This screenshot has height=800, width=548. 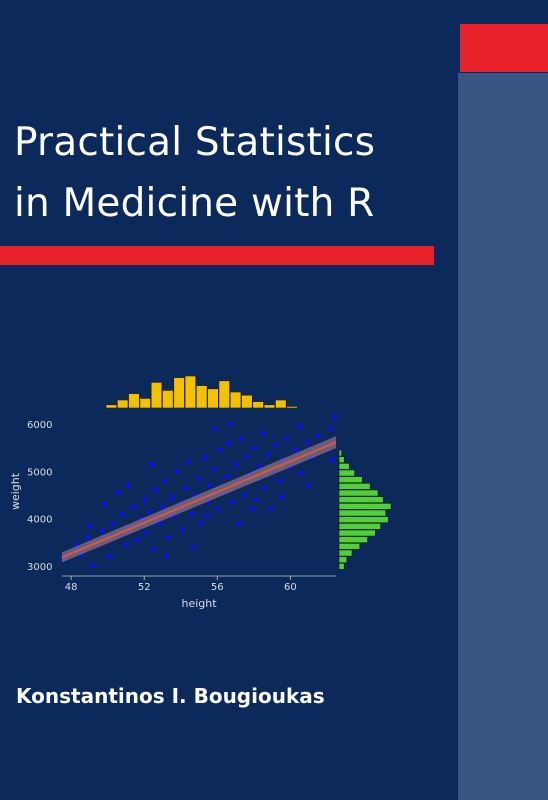 What do you see at coordinates (15, 491) in the screenshot?
I see `y-axis-label: weight` at bounding box center [15, 491].